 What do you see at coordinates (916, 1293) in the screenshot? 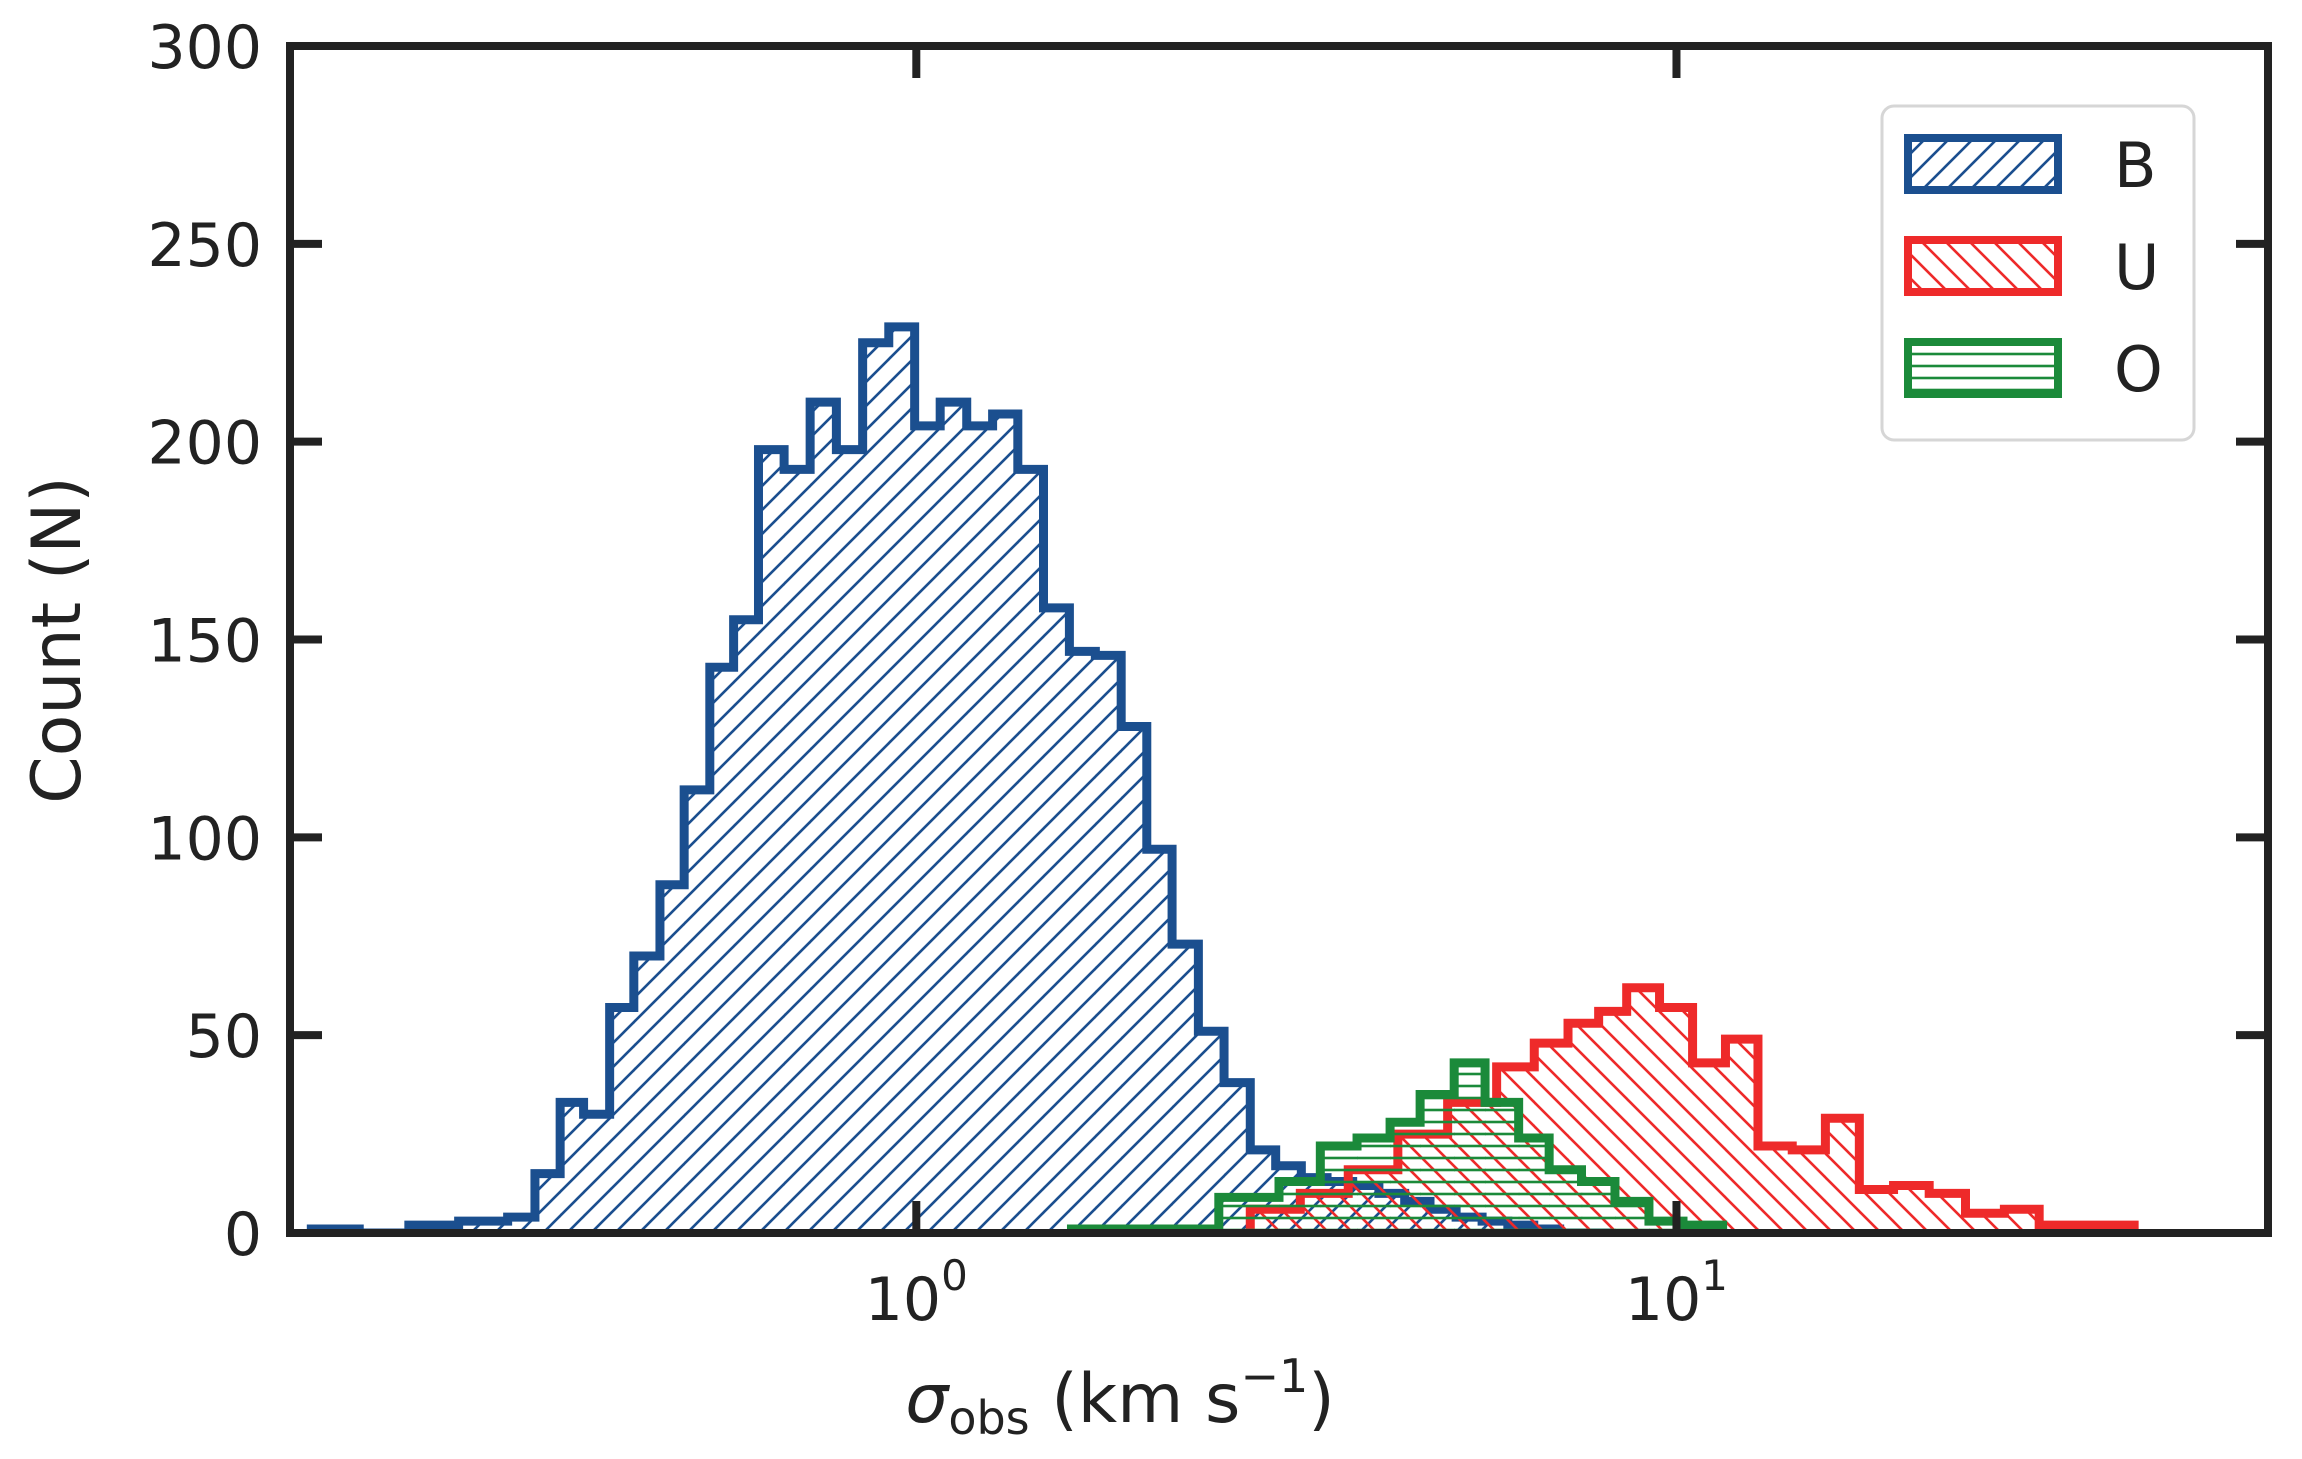
I see `x-tick-label: 10⁰` at bounding box center [916, 1293].